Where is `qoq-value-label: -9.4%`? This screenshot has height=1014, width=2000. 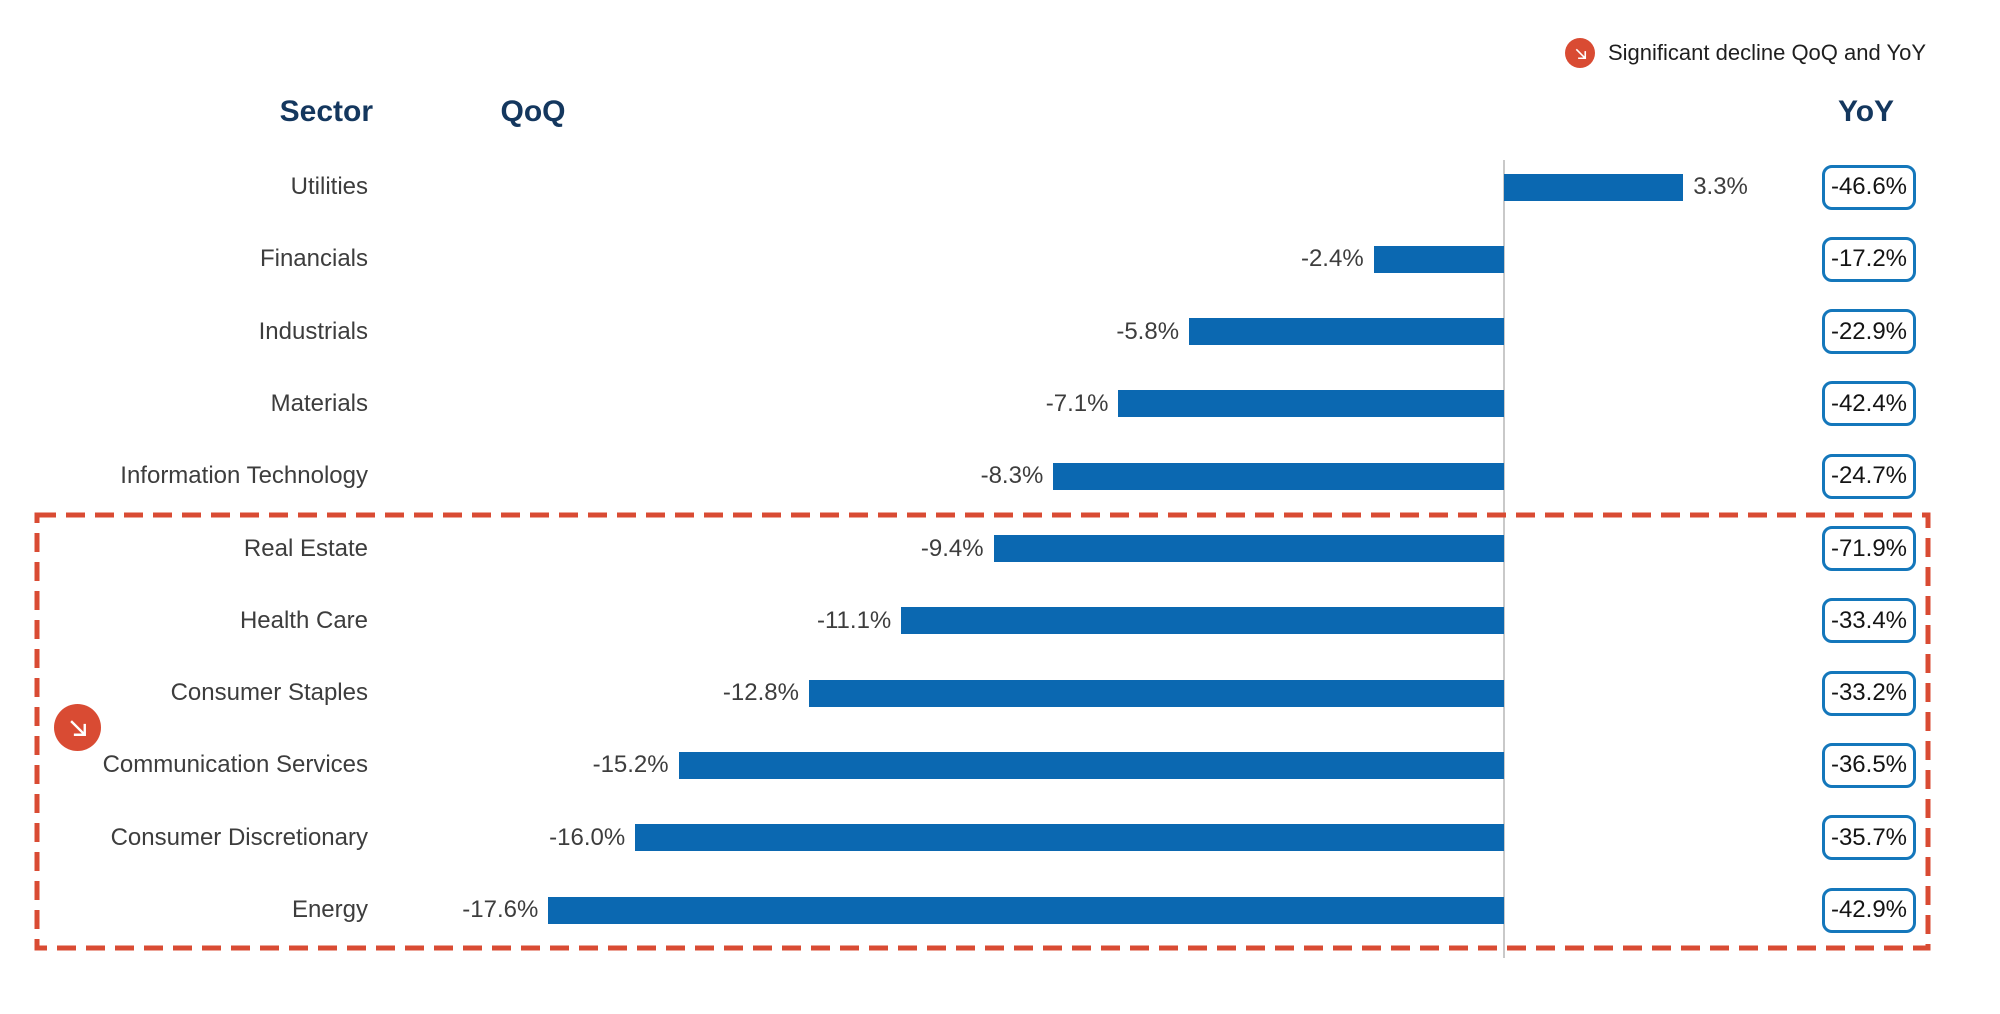
qoq-value-label: -9.4% is located at coordinates (952, 548).